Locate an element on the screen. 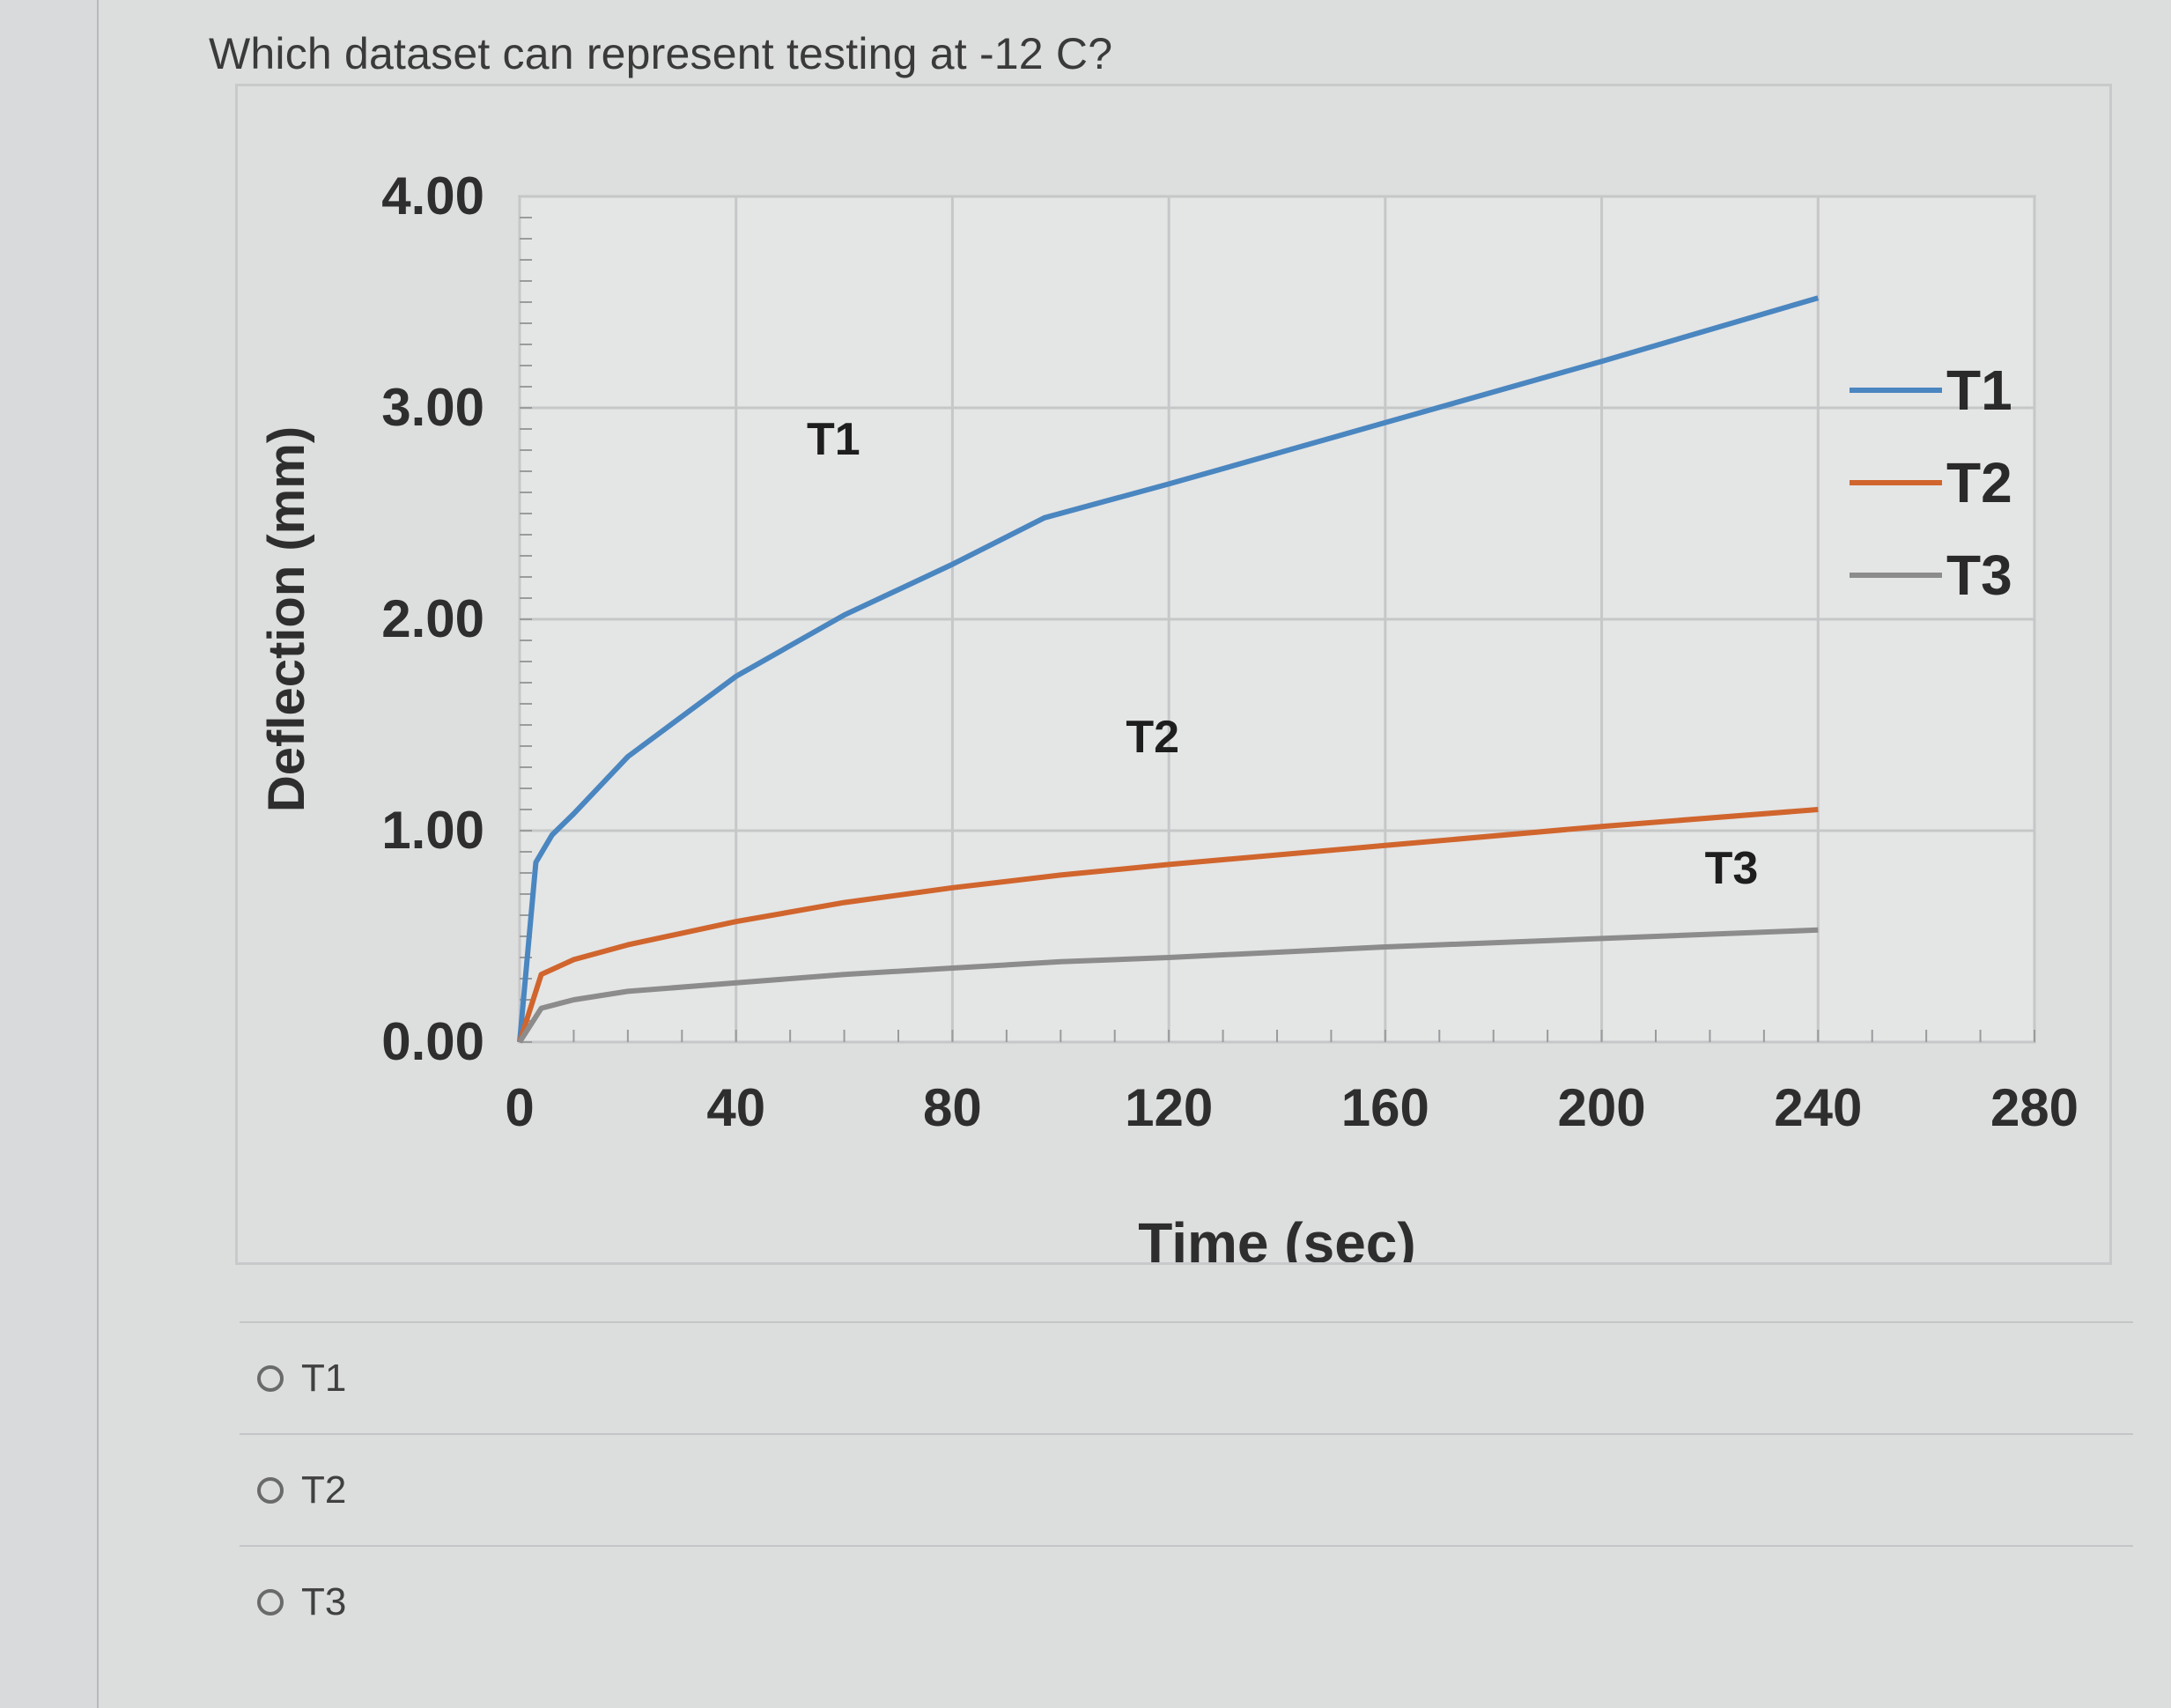 The width and height of the screenshot is (2171, 1708). option-label: T2 is located at coordinates (324, 1490).